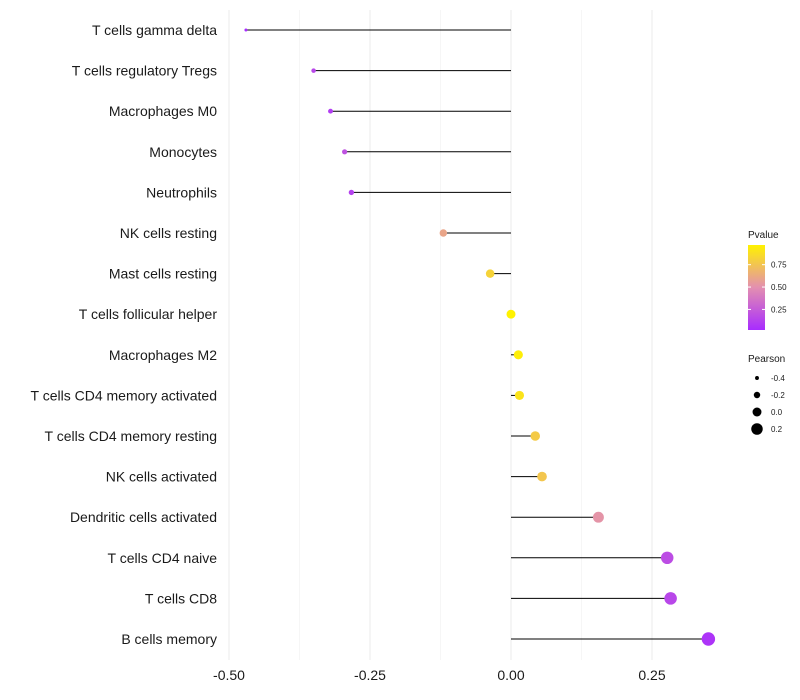 The height and width of the screenshot is (700, 800). I want to click on y-tick-label: T cells follicular helper, so click(148, 314).